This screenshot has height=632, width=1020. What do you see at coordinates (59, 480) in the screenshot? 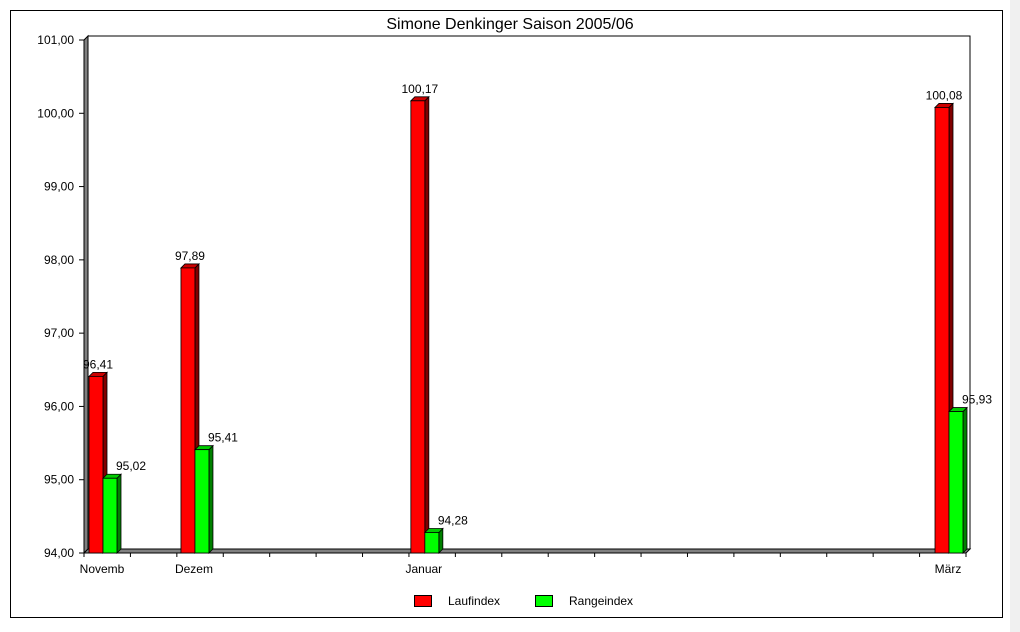
I see `y-tick-label: 95,00` at bounding box center [59, 480].